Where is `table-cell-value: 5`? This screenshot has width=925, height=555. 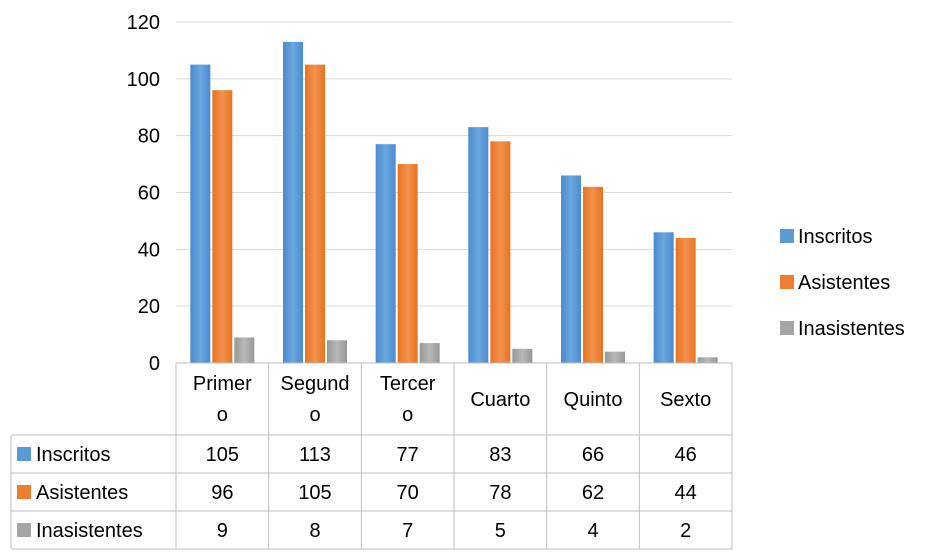
table-cell-value: 5 is located at coordinates (500, 531).